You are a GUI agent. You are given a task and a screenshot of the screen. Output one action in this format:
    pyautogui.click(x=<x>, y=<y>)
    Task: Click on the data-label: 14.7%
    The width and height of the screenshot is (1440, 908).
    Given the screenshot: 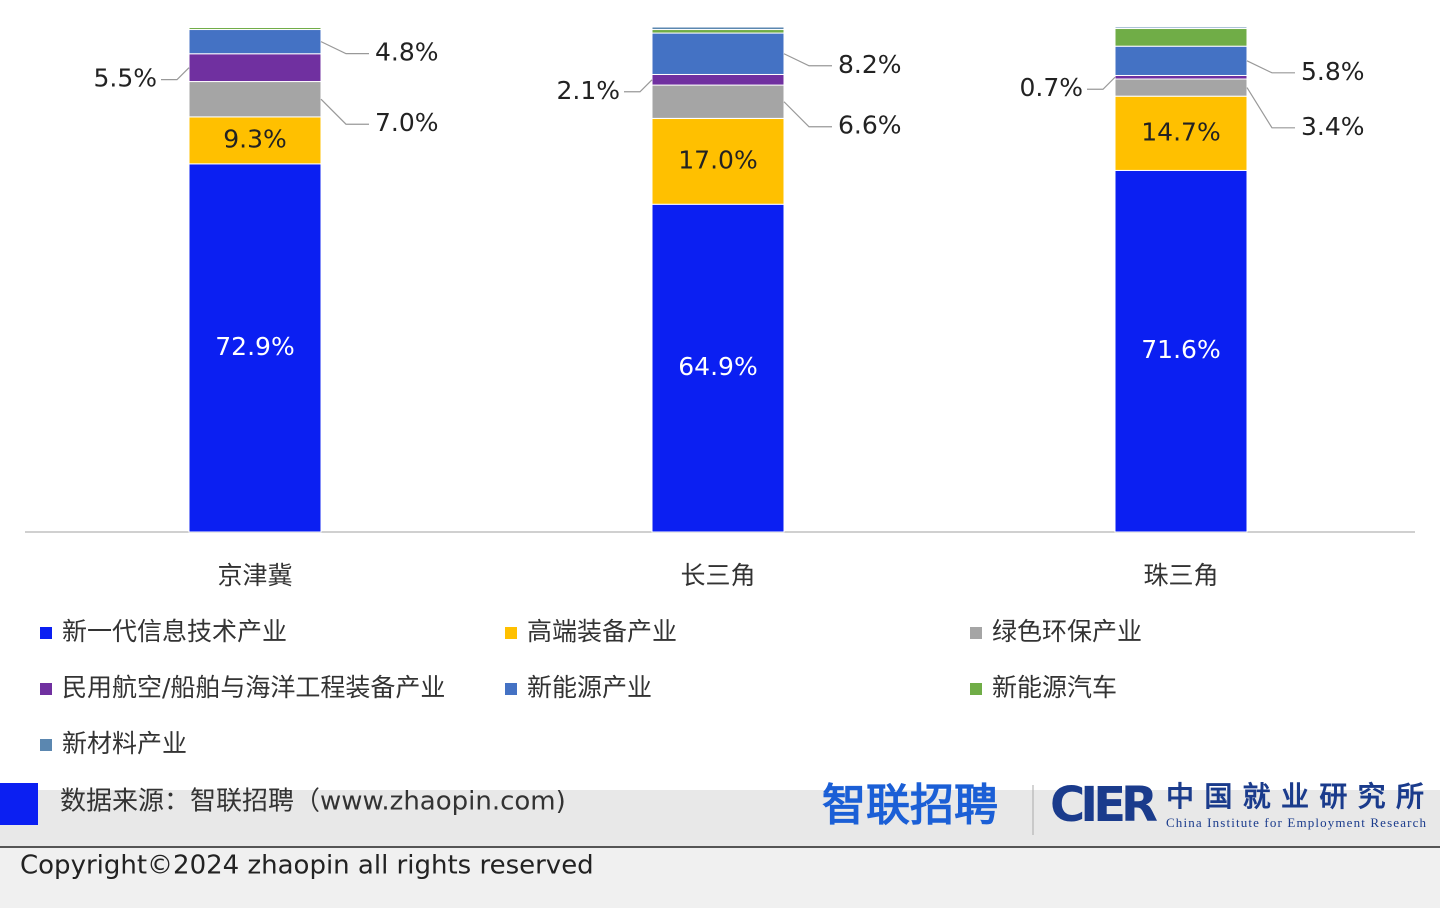 What is the action you would take?
    pyautogui.click(x=1180, y=131)
    